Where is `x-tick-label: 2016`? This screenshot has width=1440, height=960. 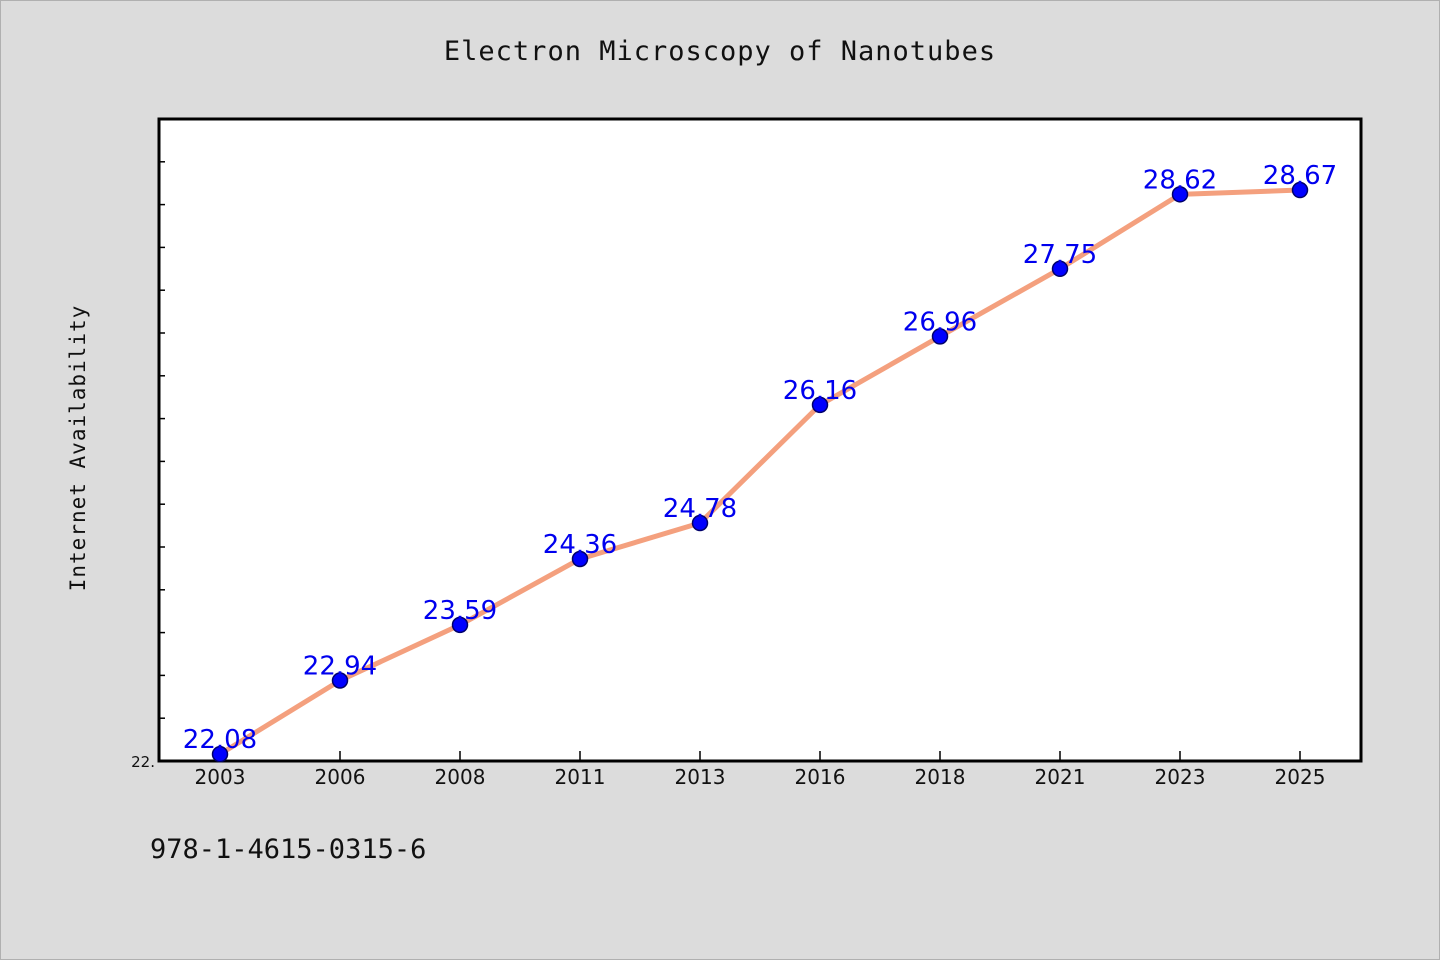
x-tick-label: 2016 is located at coordinates (820, 777).